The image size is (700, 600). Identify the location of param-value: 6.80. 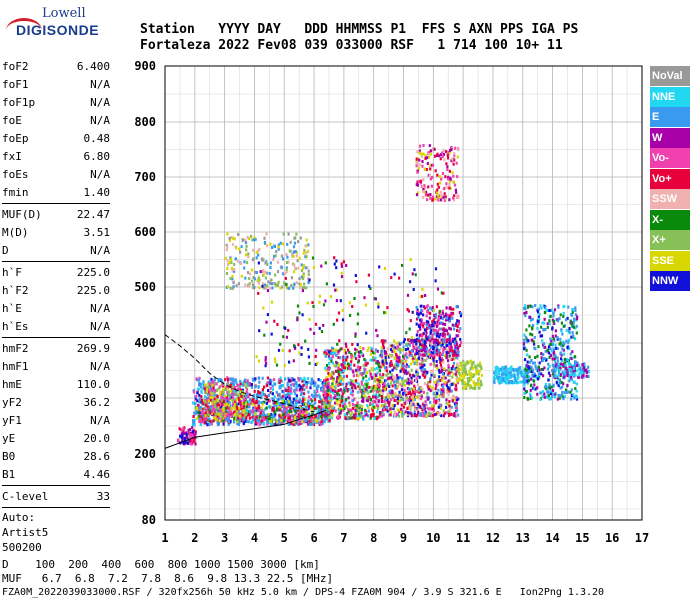
(97, 156).